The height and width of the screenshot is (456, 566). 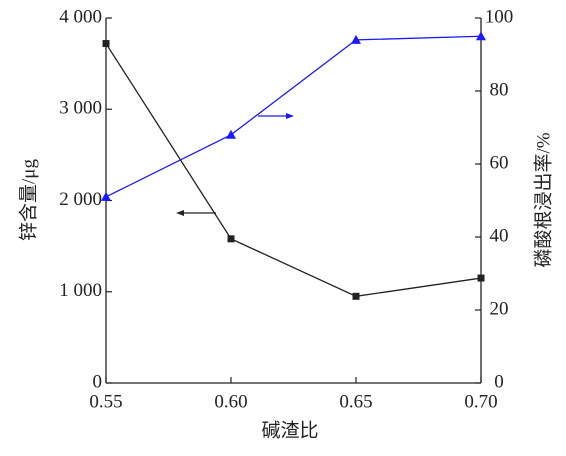 What do you see at coordinates (543, 199) in the screenshot?
I see `y2-axis-label: 磷酸根浸出率/%` at bounding box center [543, 199].